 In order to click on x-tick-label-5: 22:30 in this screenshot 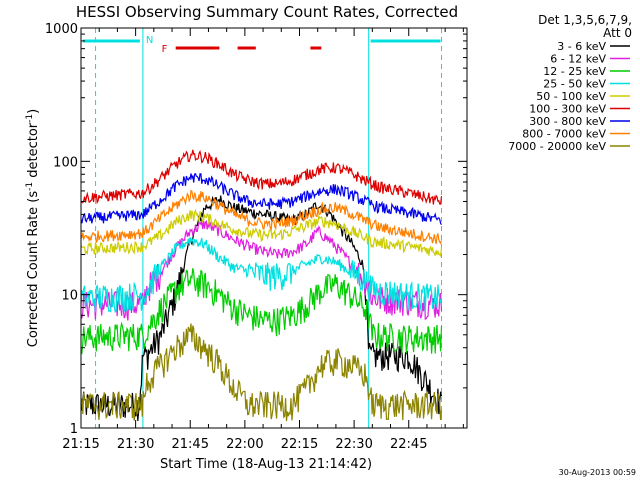, I will do `click(353, 444)`.